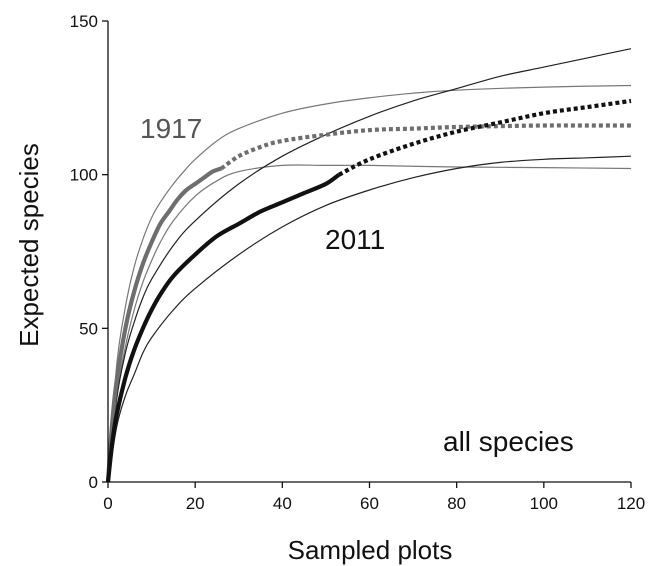 This screenshot has width=652, height=566. I want to click on series-line-2011-extrapolated, so click(485, 137).